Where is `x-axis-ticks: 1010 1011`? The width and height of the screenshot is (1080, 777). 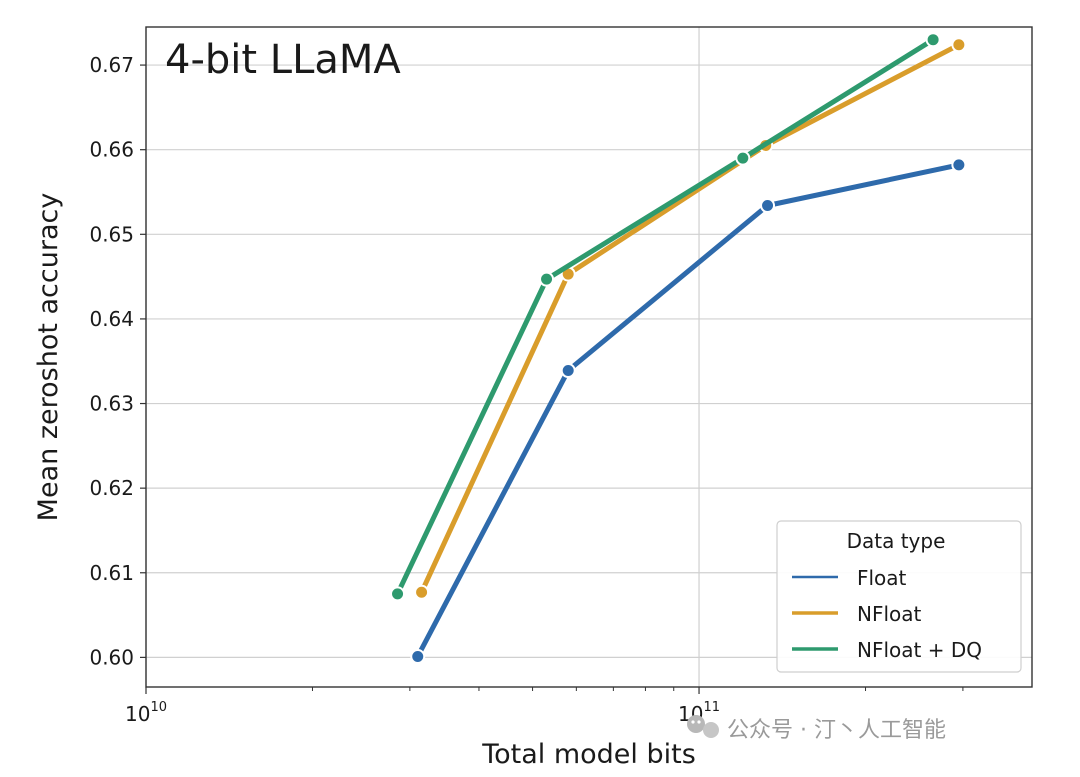 x-axis-ticks: 1010 1011 is located at coordinates (544, 706).